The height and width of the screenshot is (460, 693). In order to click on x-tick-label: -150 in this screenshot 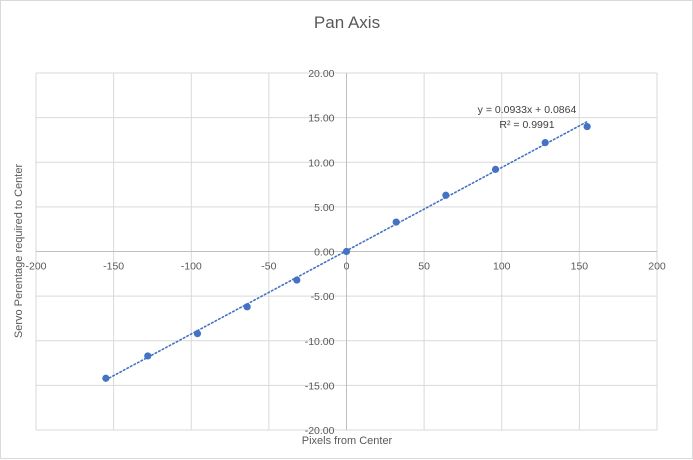, I will do `click(113, 267)`.